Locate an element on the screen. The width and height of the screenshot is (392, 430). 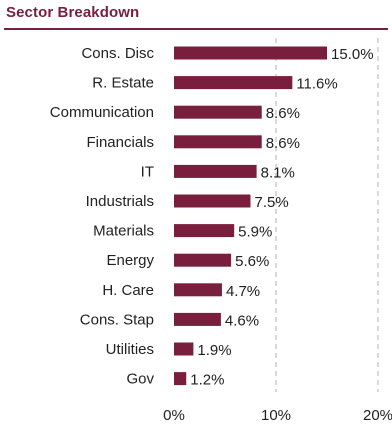
value-label-10: 1.9% is located at coordinates (214, 350).